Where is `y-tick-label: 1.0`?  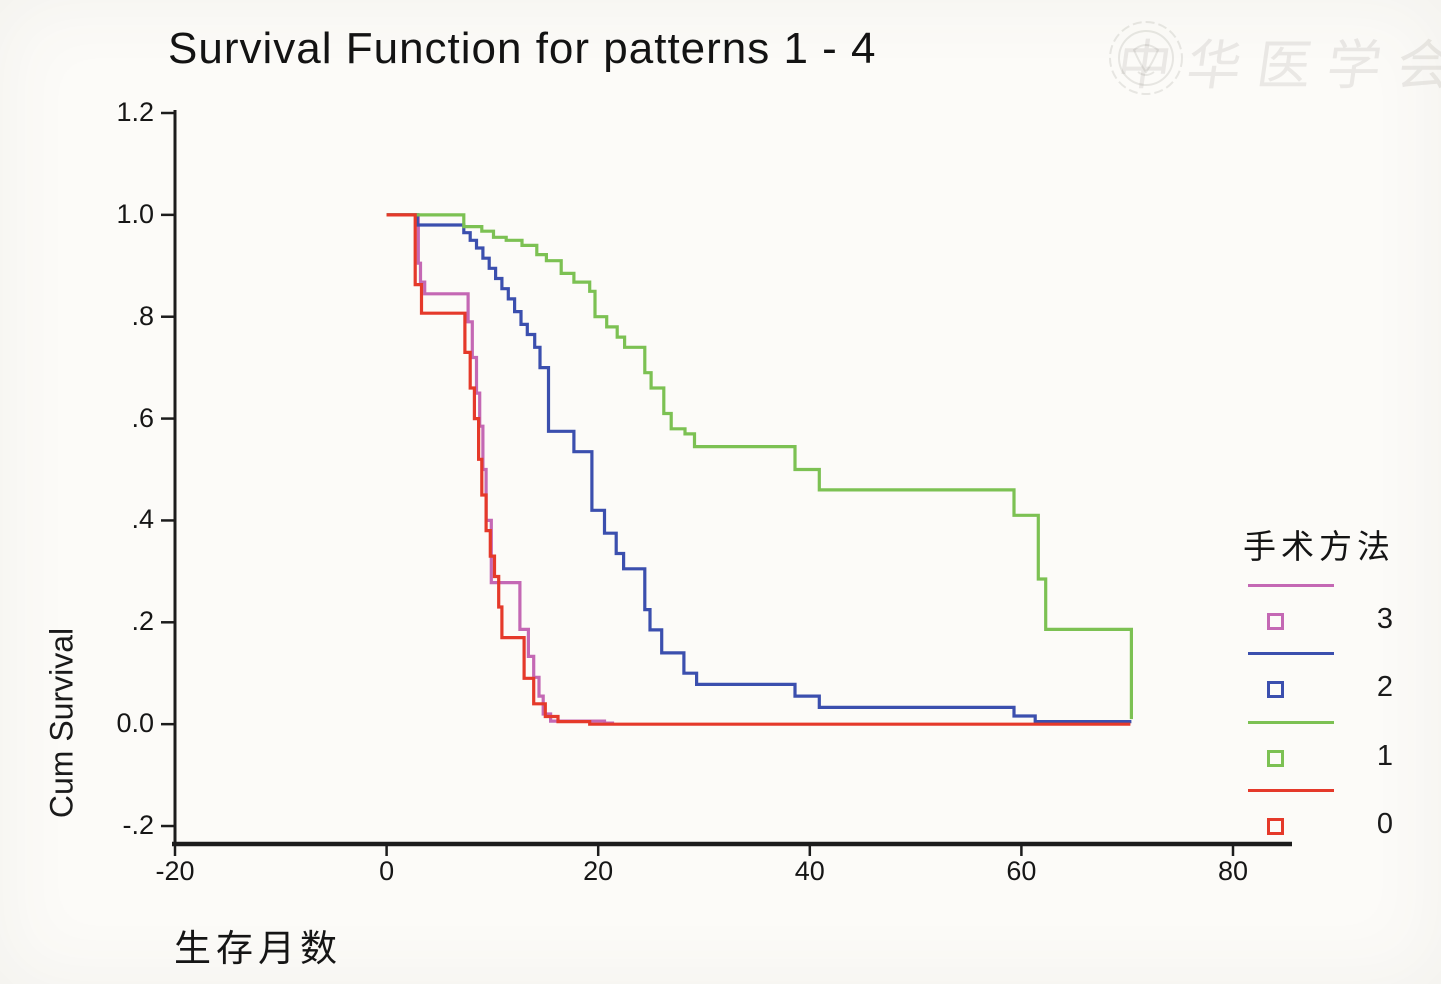
y-tick-label: 1.0 is located at coordinates (135, 213).